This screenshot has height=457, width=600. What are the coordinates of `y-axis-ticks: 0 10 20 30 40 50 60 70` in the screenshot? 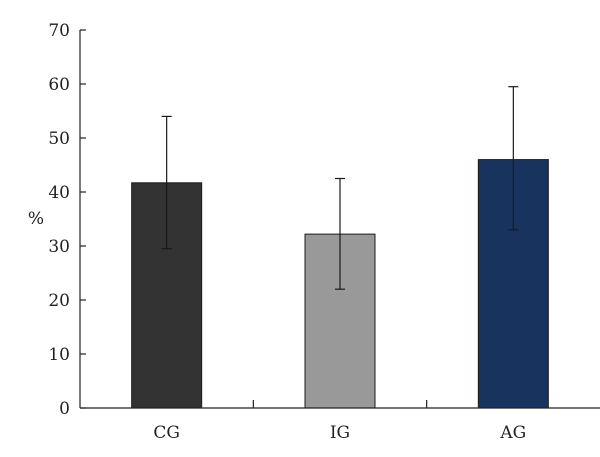 It's located at (67, 220).